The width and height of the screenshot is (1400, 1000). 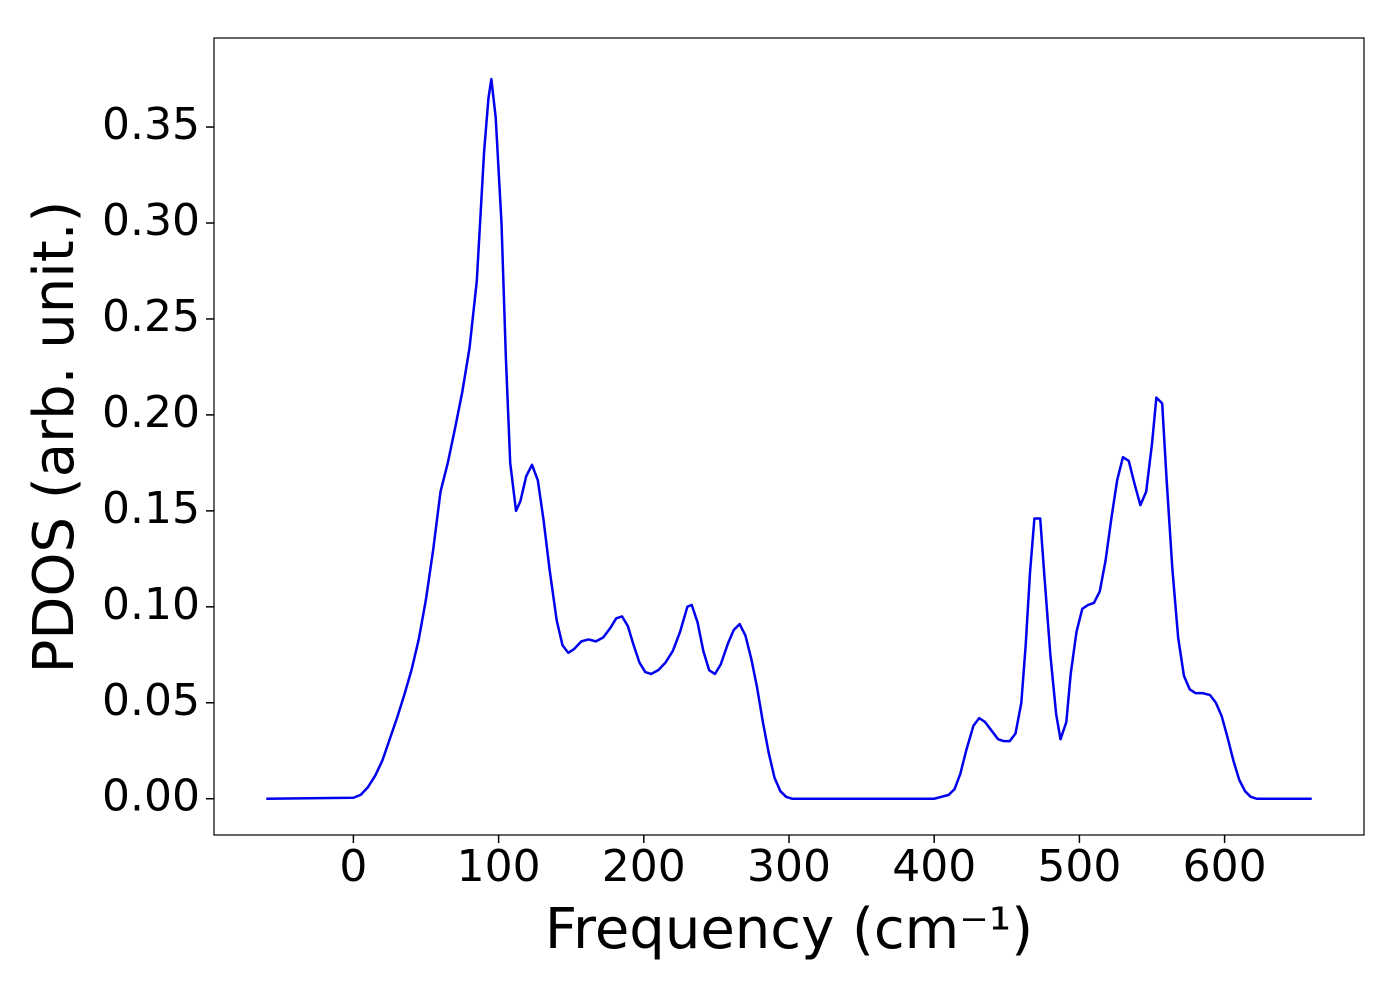 What do you see at coordinates (151, 700) in the screenshot?
I see `y-tick-label: 0.05` at bounding box center [151, 700].